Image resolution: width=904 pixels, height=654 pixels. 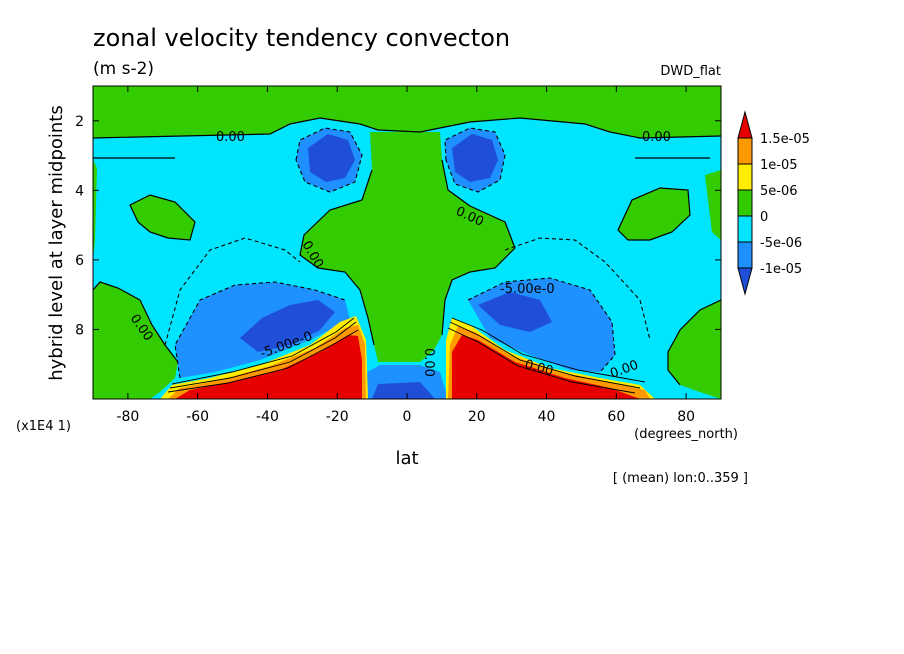 I want to click on field-darkblue-right-lower, so click(x=515, y=312).